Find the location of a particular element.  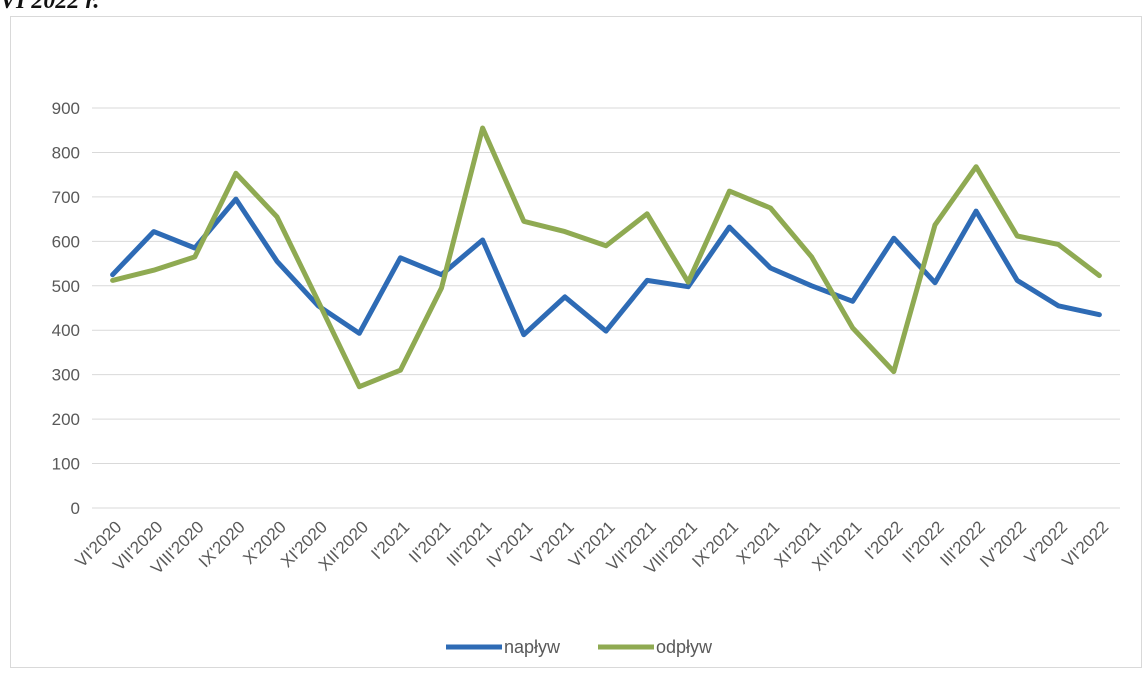

x-tick-label: IX'2021 is located at coordinates (715, 544).